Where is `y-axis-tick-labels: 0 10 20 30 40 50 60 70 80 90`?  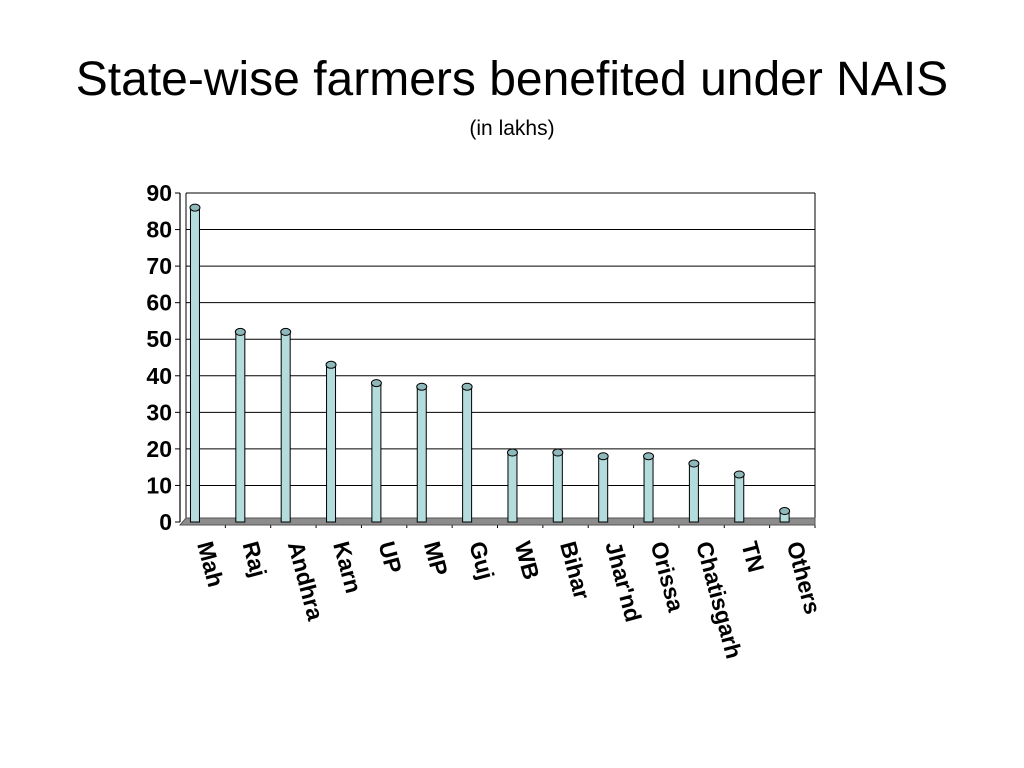
y-axis-tick-labels: 0 10 20 30 40 50 60 70 80 90 is located at coordinates (159, 357).